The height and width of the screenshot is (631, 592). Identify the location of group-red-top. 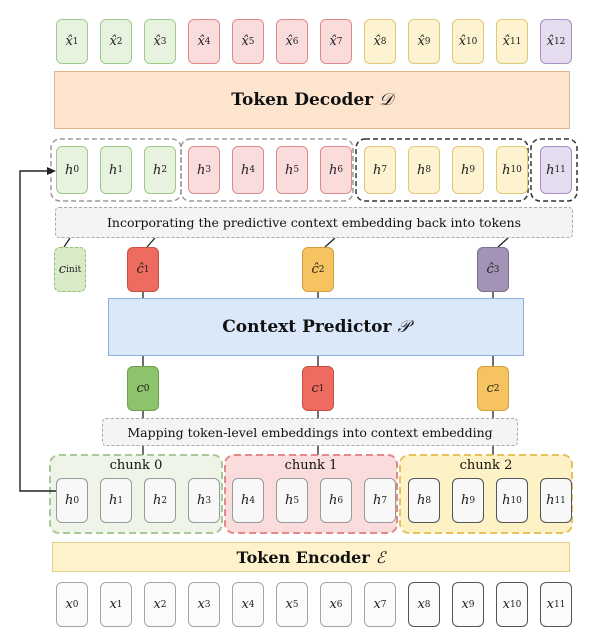
(267, 170).